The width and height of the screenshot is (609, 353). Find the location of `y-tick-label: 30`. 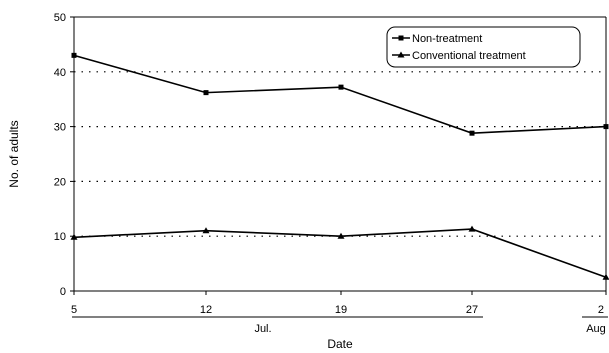

y-tick-label: 30 is located at coordinates (60, 128).